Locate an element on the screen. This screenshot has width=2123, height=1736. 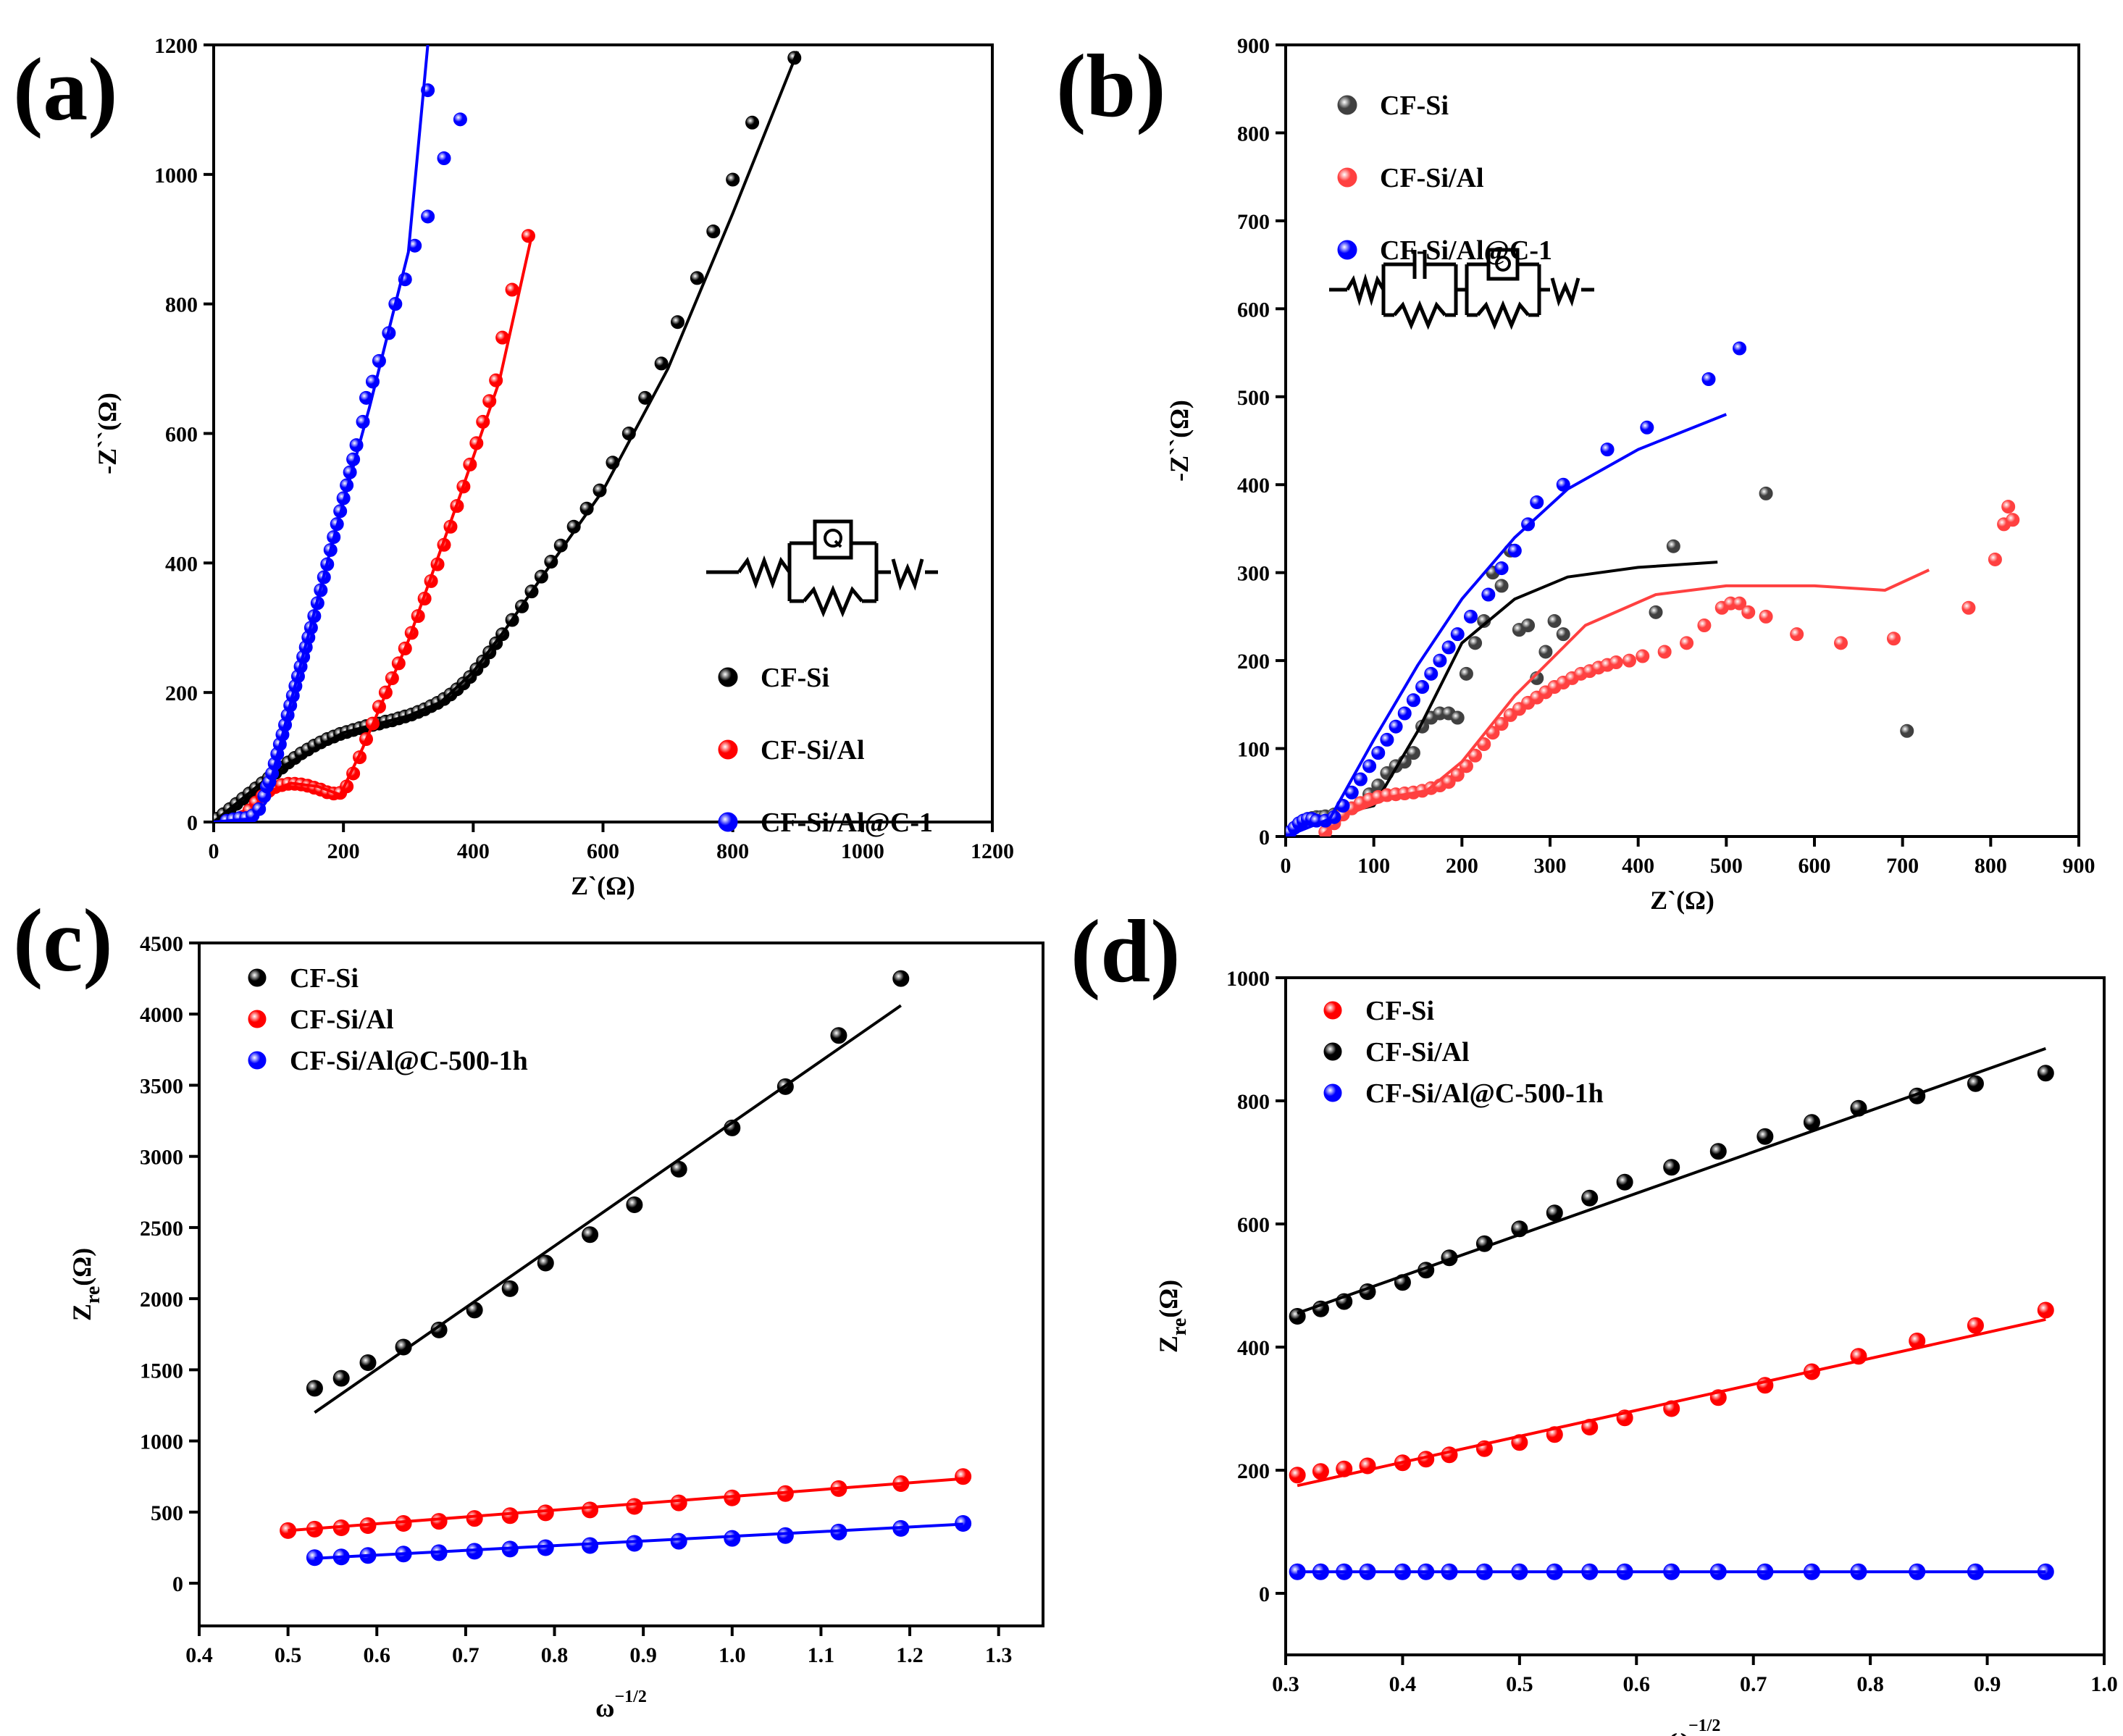
x-tick-label: 0.6 is located at coordinates (1637, 1684).